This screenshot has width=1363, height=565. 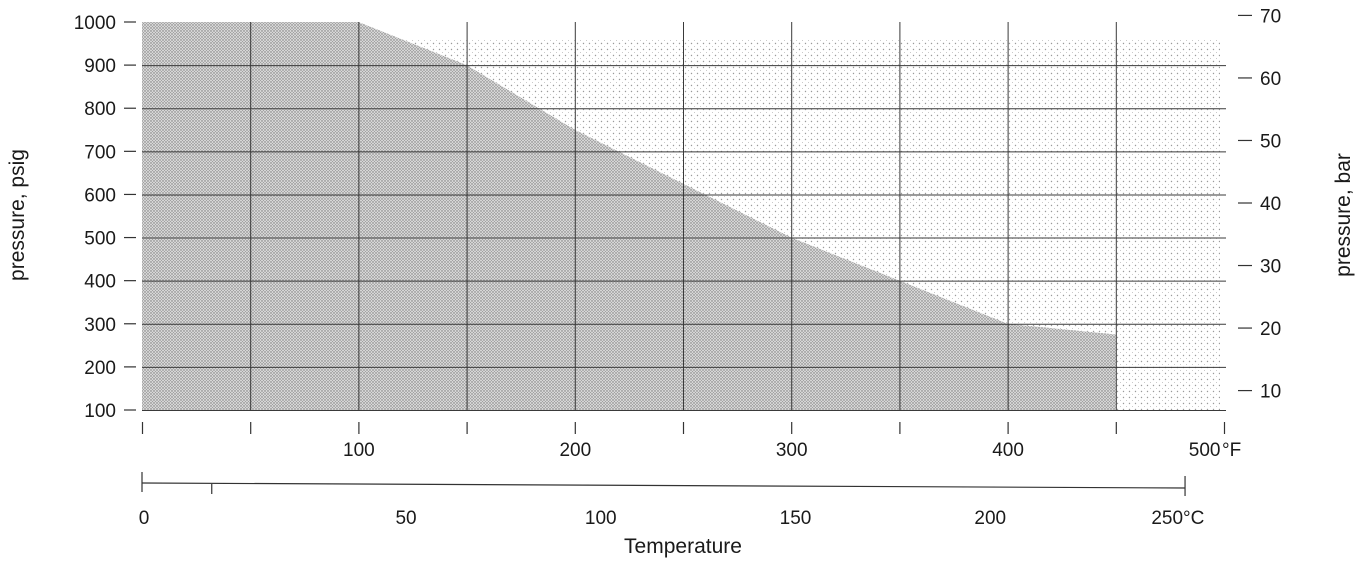 I want to click on y-right-tick-label: 10, so click(x=1270, y=392).